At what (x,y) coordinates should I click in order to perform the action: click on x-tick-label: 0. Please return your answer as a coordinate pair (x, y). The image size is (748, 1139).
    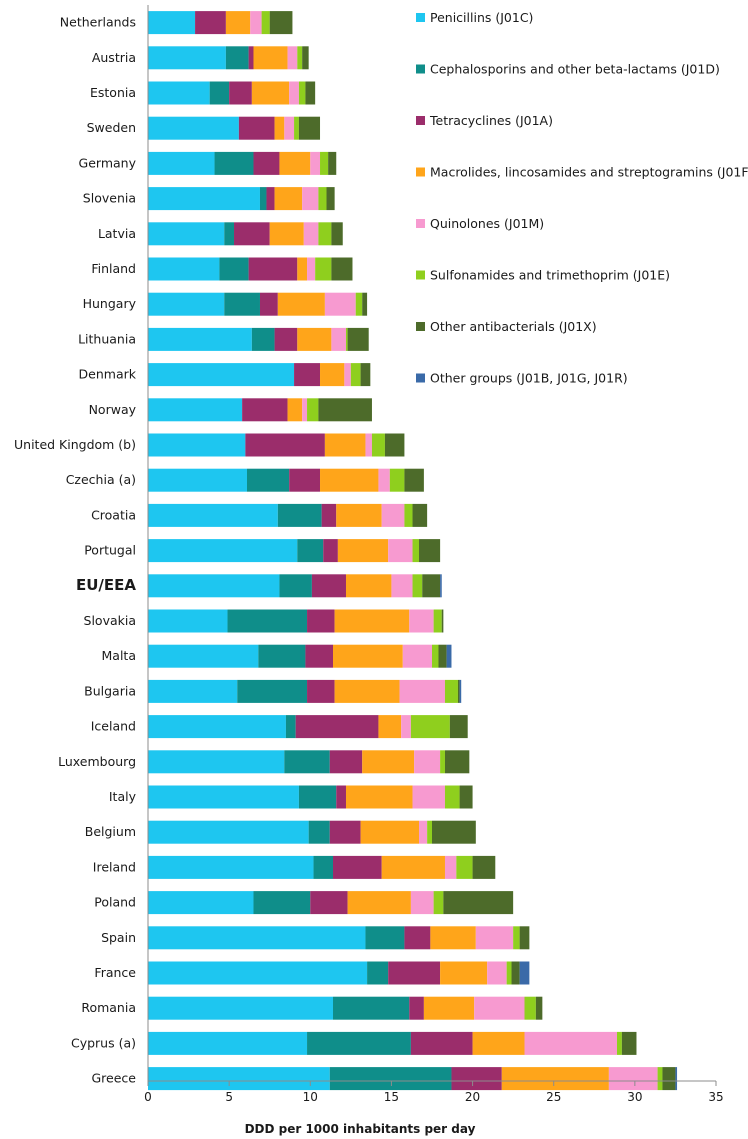
    Looking at the image, I should click on (148, 1097).